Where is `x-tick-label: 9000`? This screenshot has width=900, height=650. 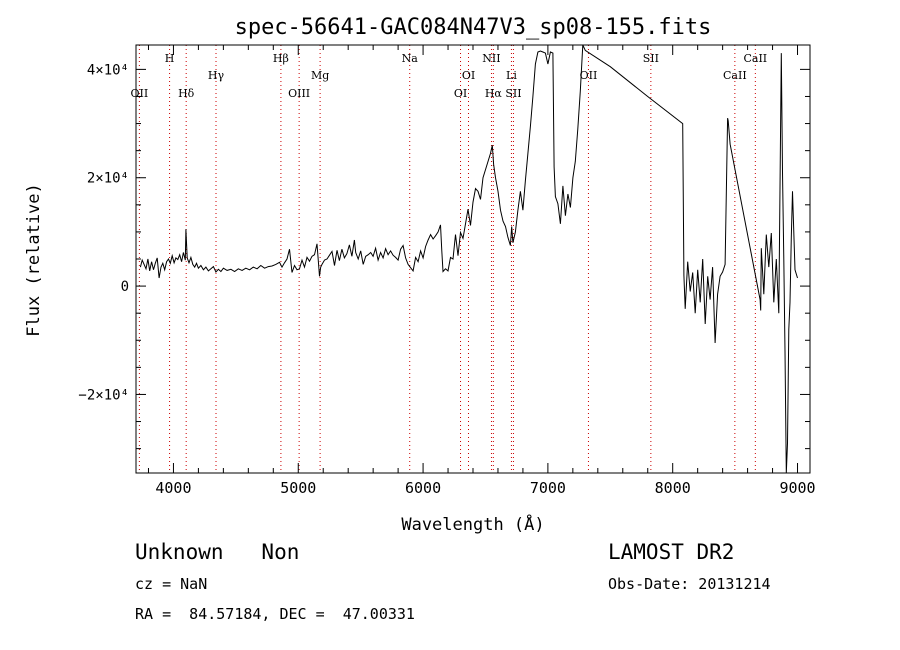
x-tick-label: 9000 is located at coordinates (797, 488).